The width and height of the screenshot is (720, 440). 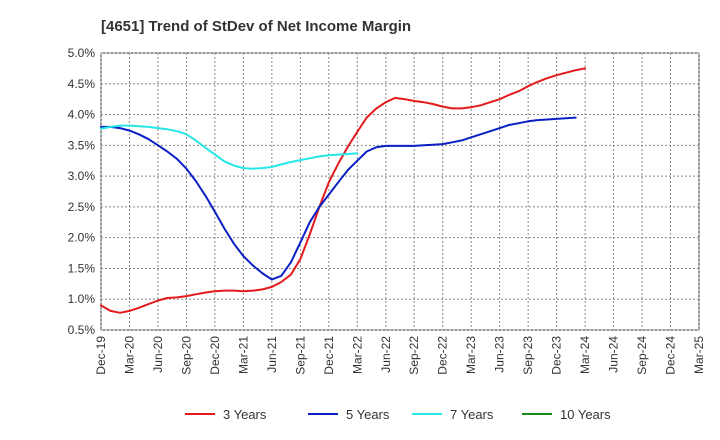 I want to click on y-tick-label: 4.5%, so click(x=82, y=84).